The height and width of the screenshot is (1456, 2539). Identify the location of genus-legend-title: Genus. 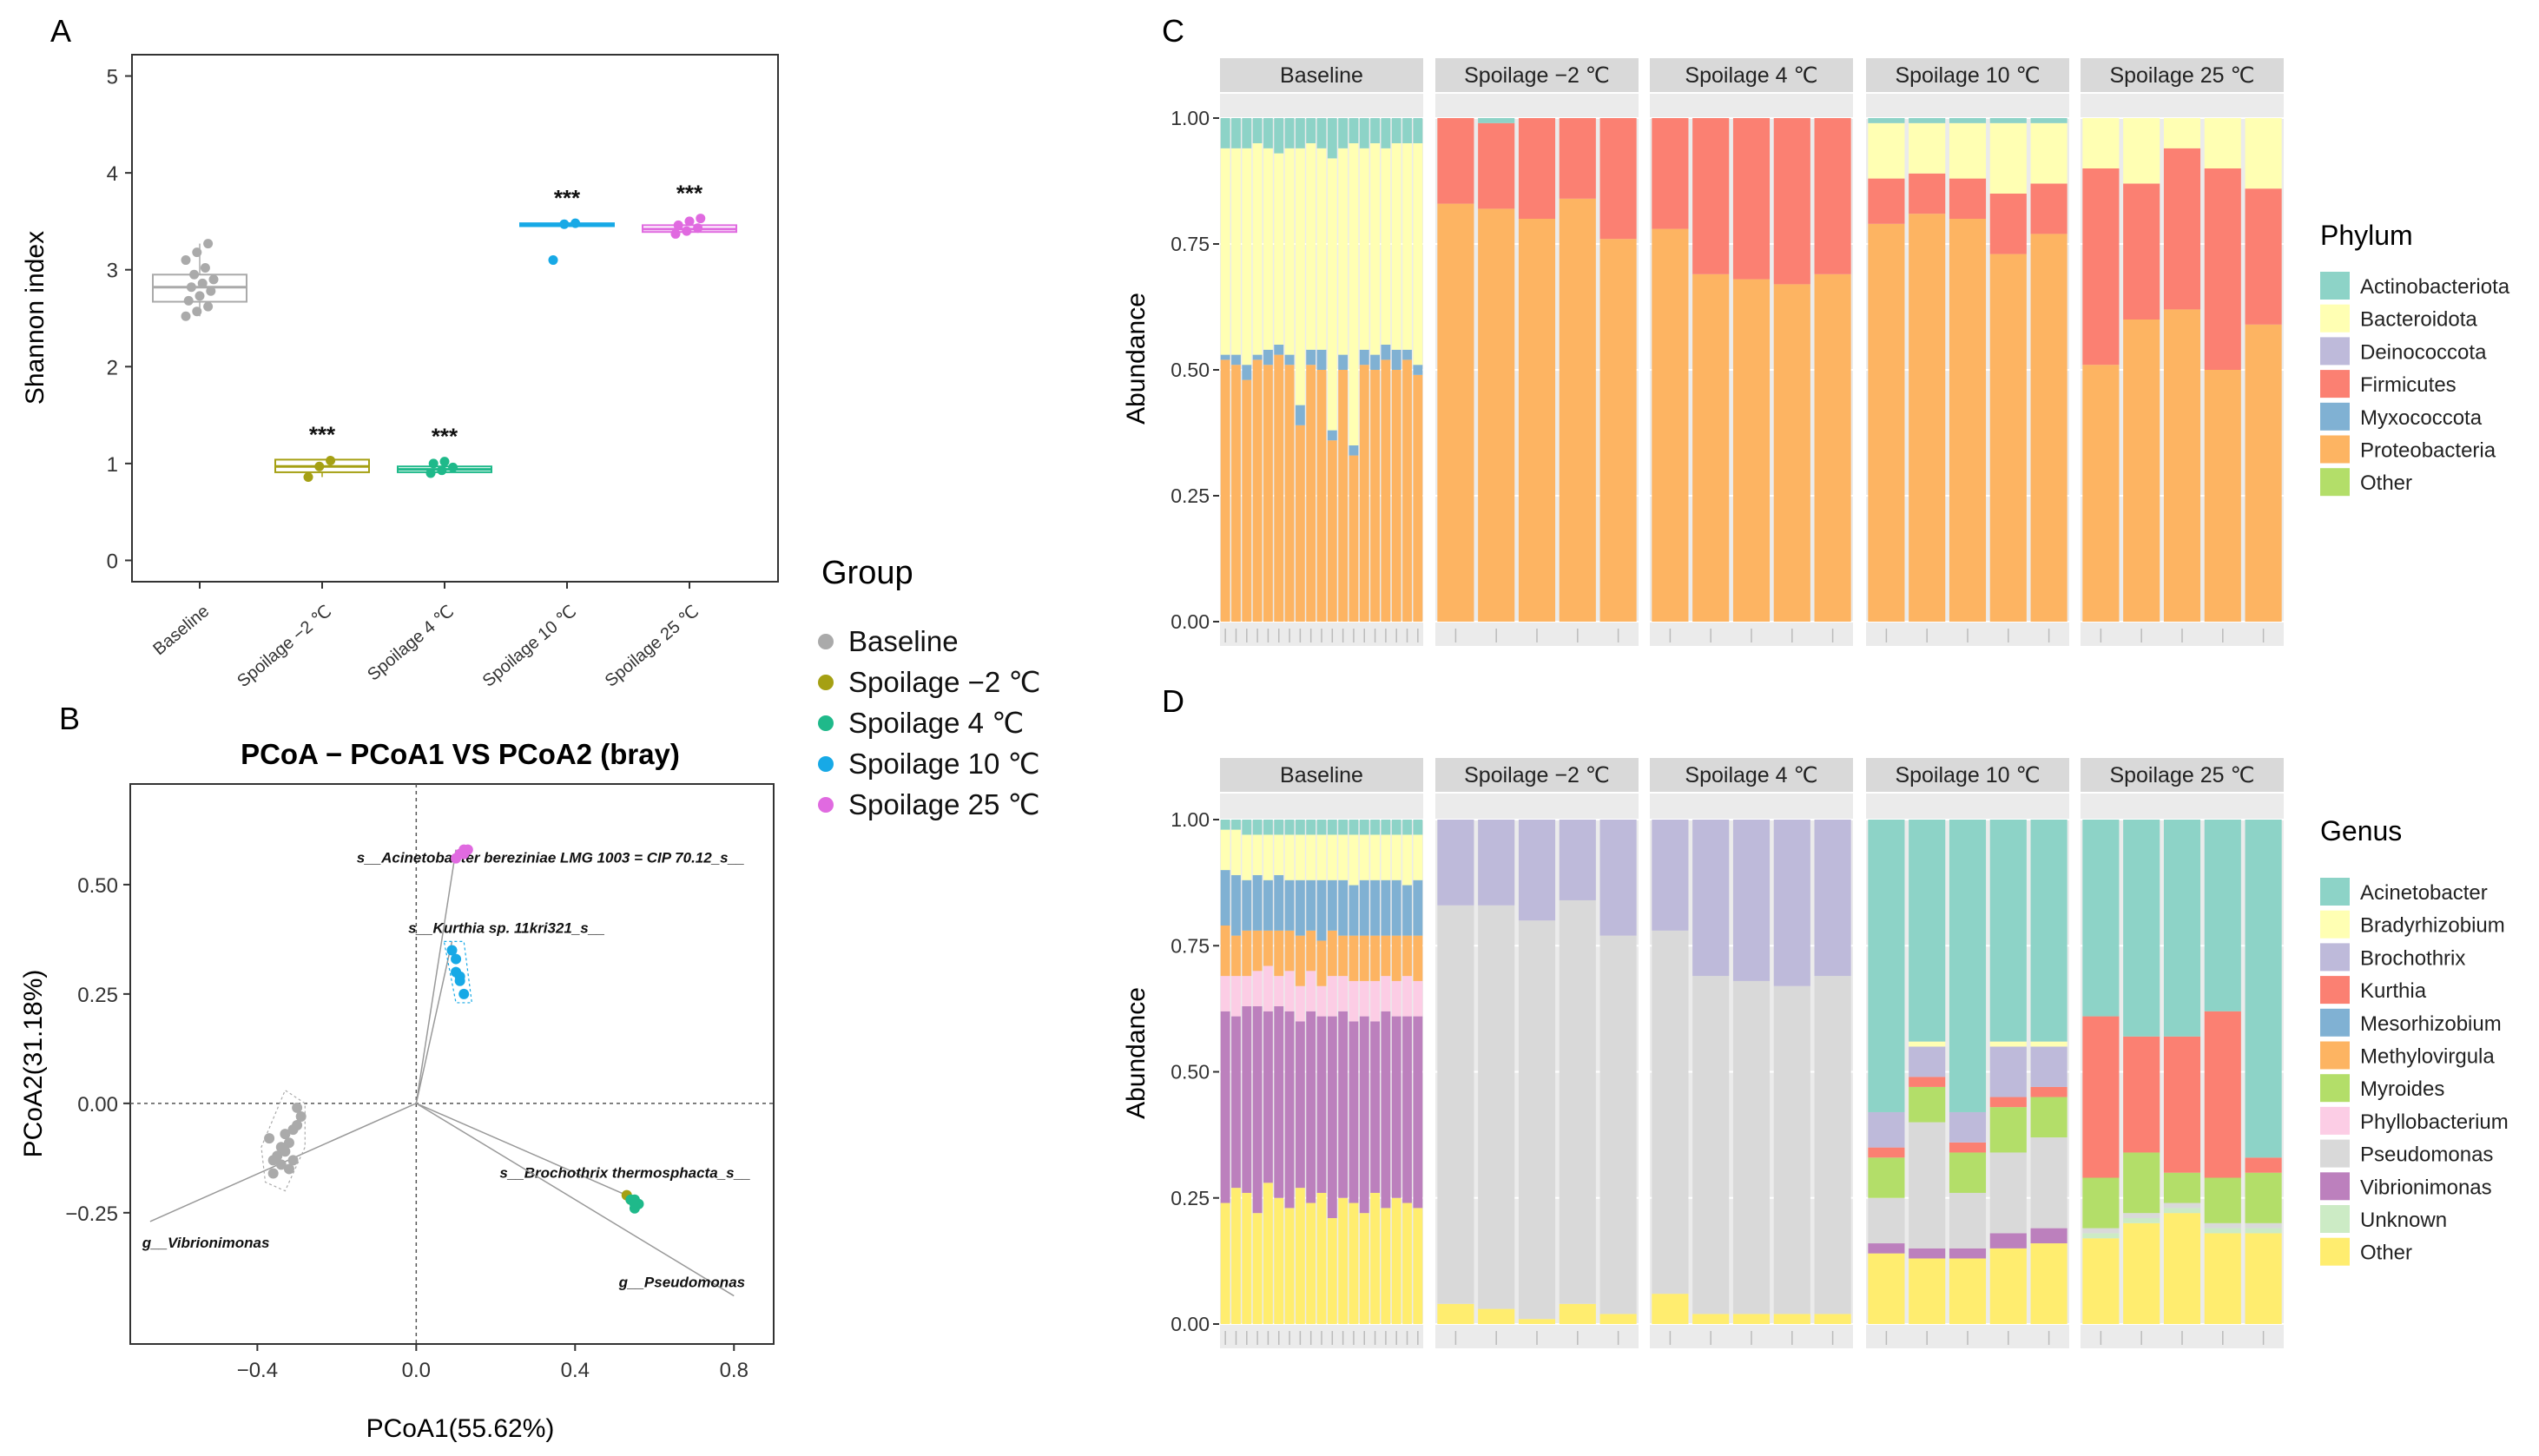
(2361, 831).